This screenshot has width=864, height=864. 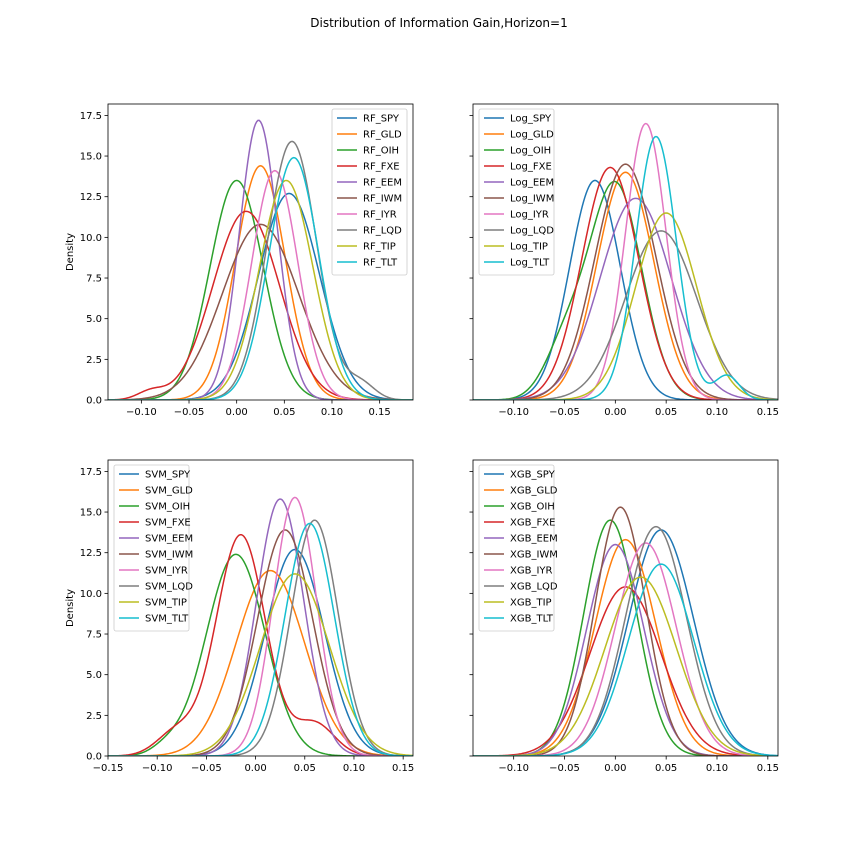 I want to click on legend-entry: RF_IYR, so click(x=380, y=215).